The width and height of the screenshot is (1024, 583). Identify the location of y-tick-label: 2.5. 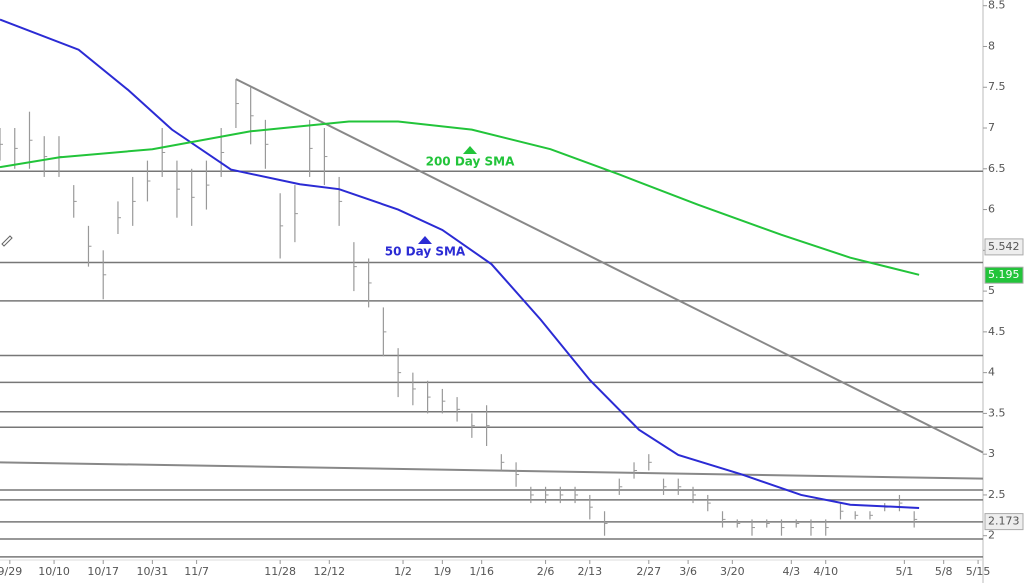
(997, 494).